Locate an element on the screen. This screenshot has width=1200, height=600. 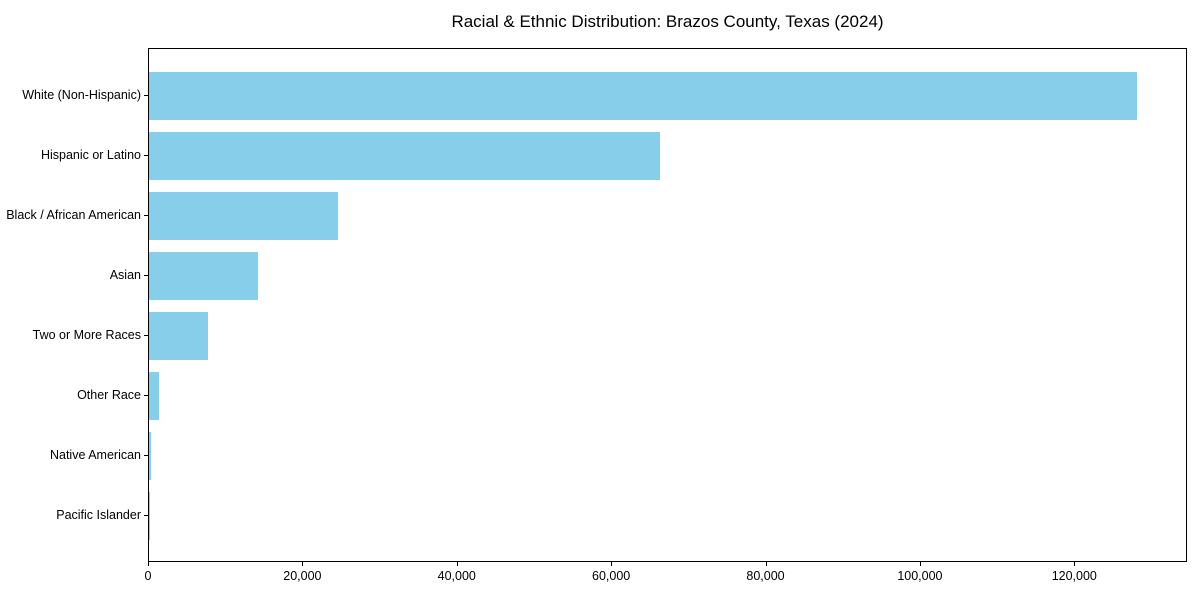
bar-black-african-american is located at coordinates (243, 216).